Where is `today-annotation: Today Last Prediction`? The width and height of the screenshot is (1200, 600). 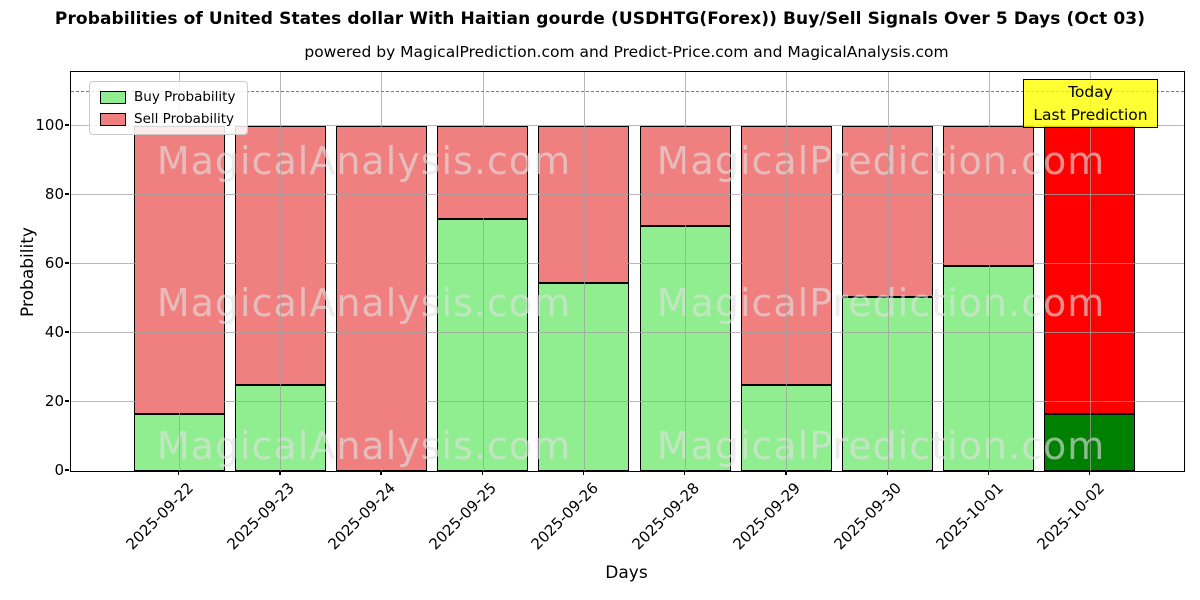
today-annotation: Today Last Prediction is located at coordinates (1090, 103).